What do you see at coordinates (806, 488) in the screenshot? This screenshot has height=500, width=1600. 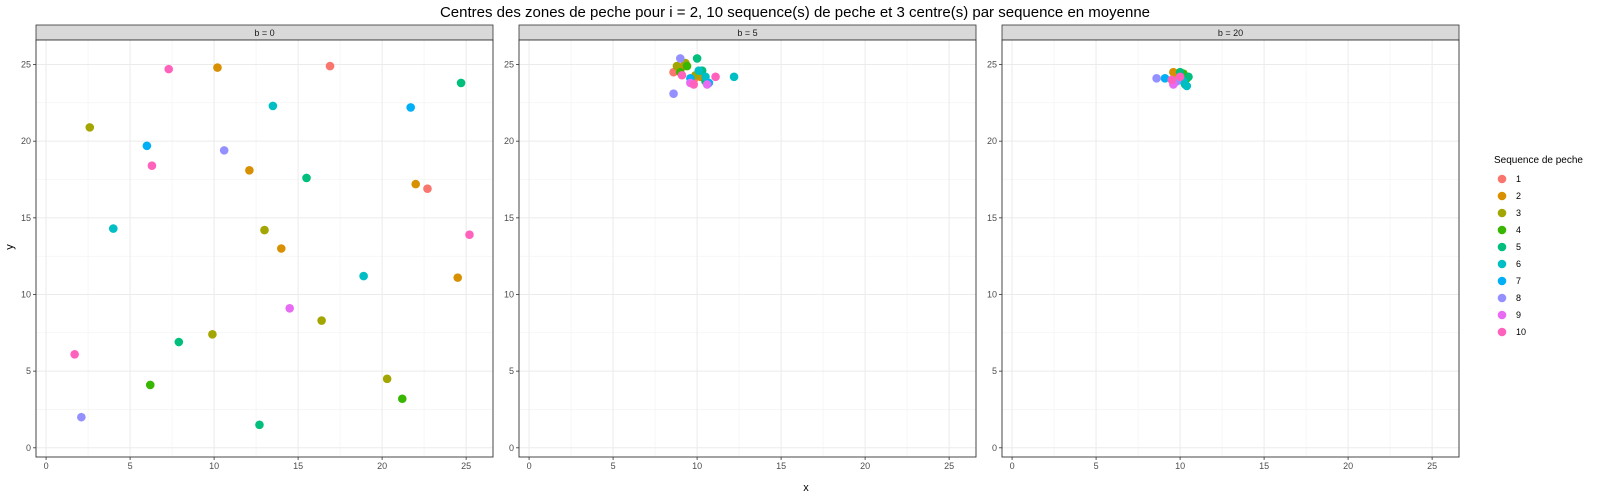 I see `x-axis-title: x` at bounding box center [806, 488].